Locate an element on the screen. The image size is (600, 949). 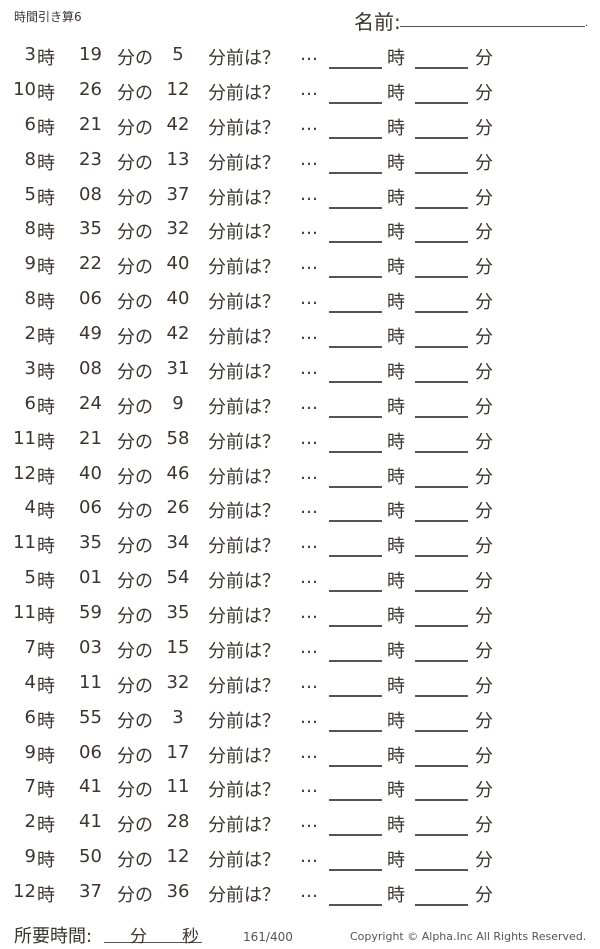
problem-minute: 01 is located at coordinates (90, 578).